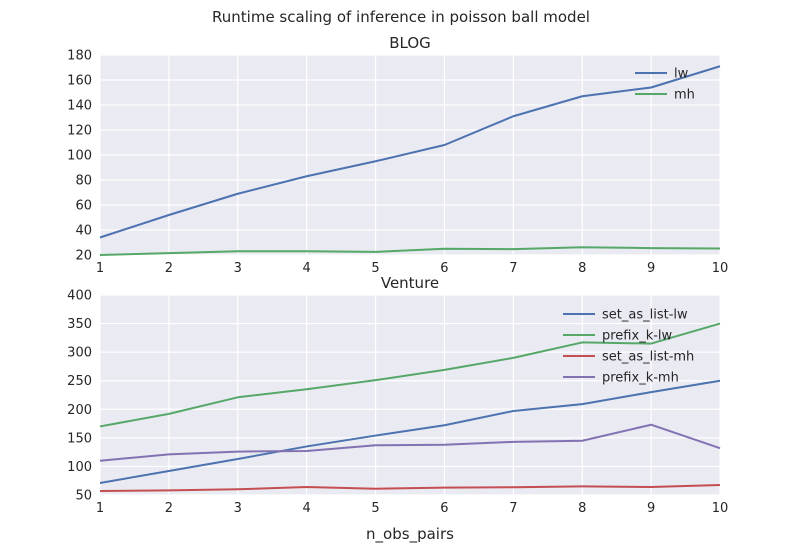  Describe the element at coordinates (637, 336) in the screenshot. I see `legend-label: prefix_k-lw` at that location.